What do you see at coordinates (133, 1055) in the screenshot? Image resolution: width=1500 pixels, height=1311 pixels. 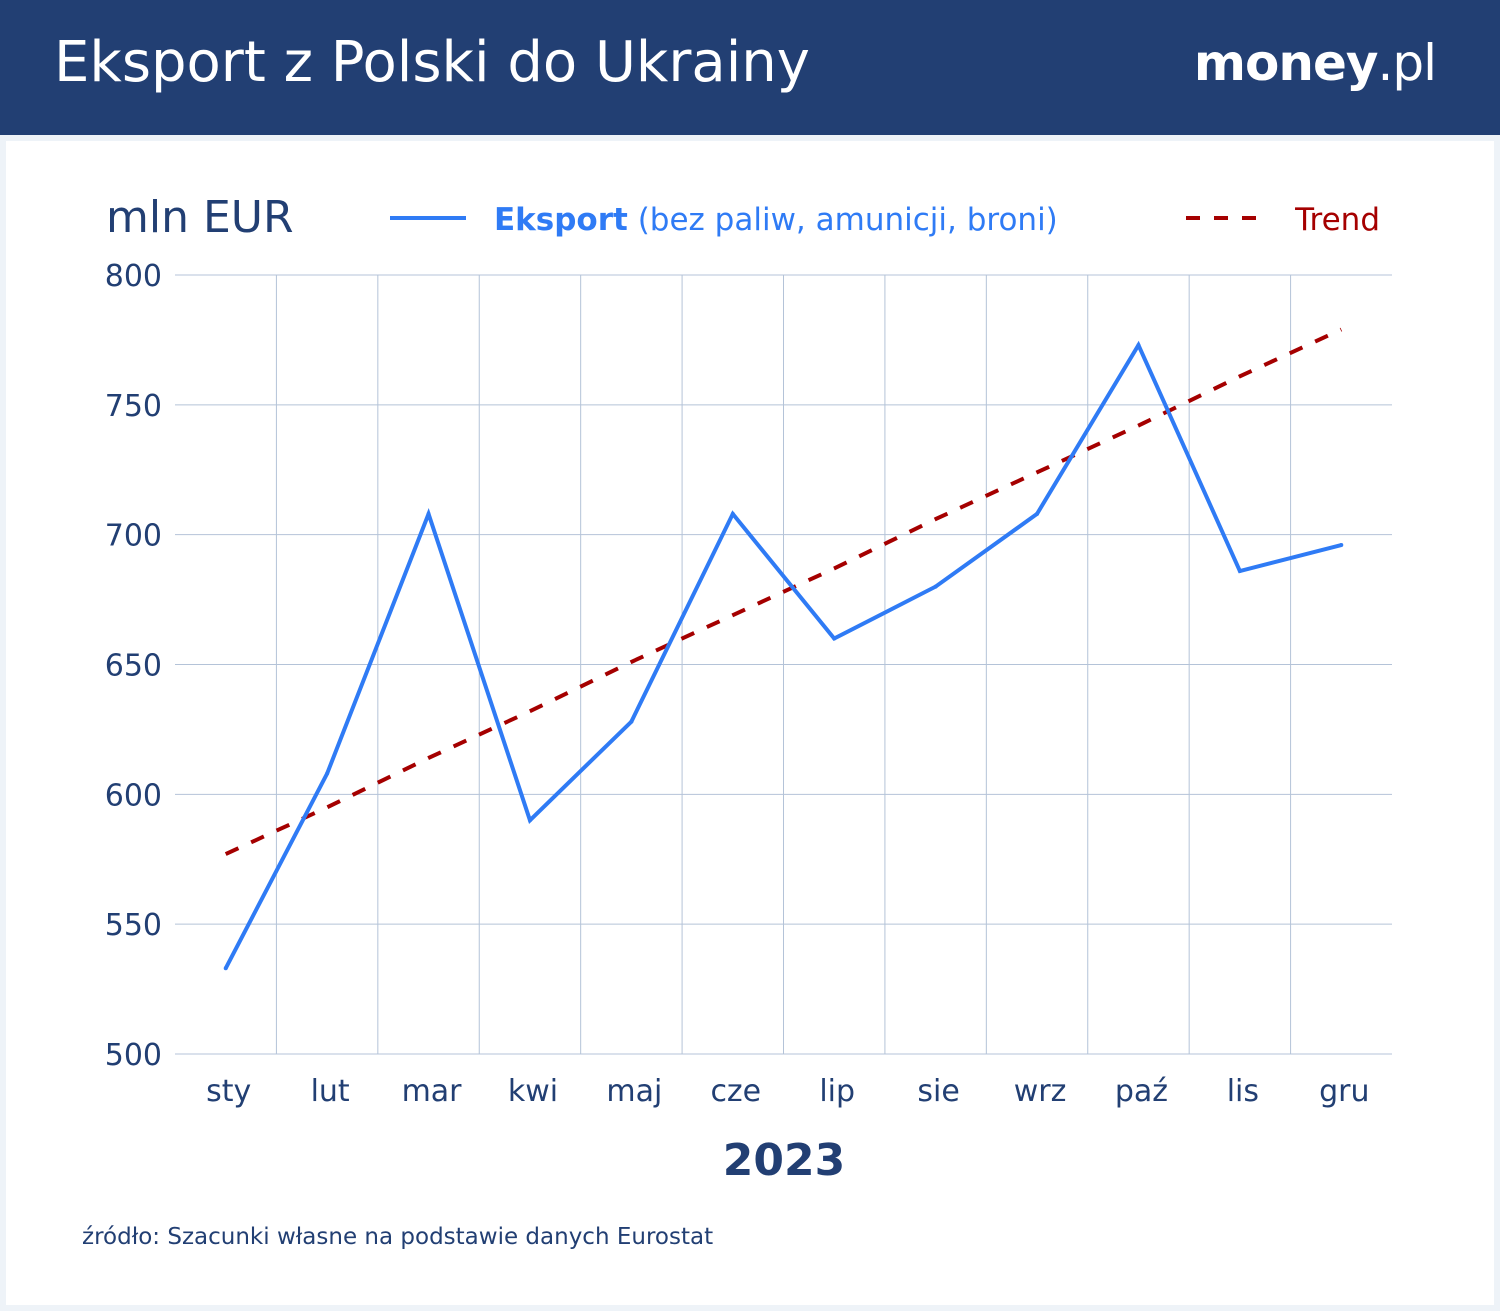 I see `y-tick-label: 500` at bounding box center [133, 1055].